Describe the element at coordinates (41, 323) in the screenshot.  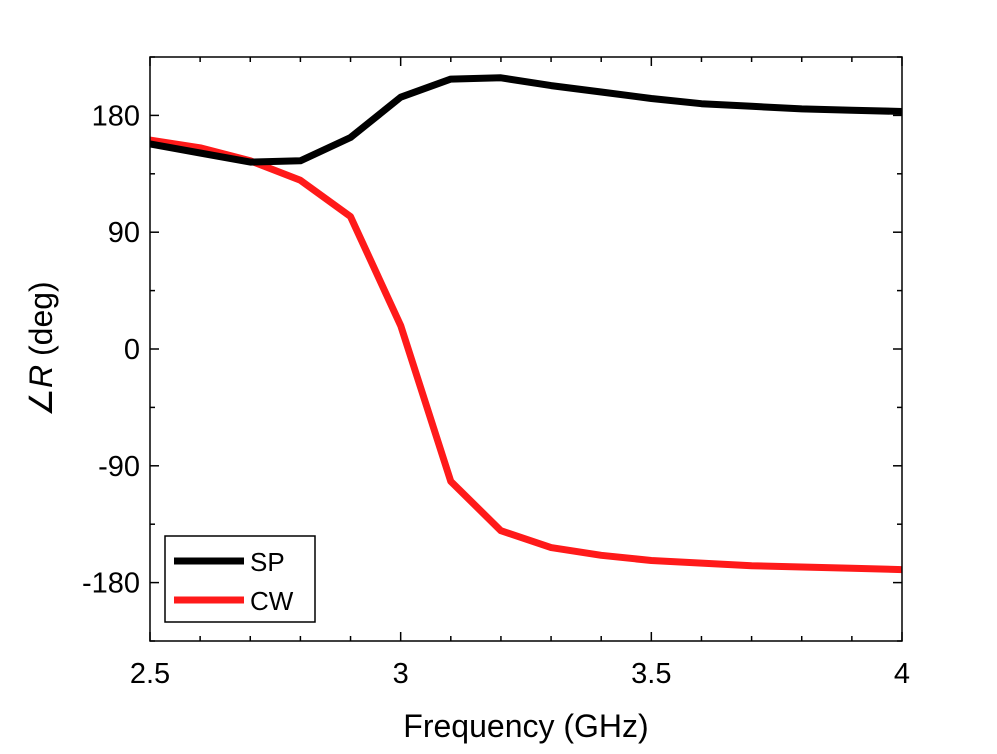
I see `y-axis-unit: (deg)` at that location.